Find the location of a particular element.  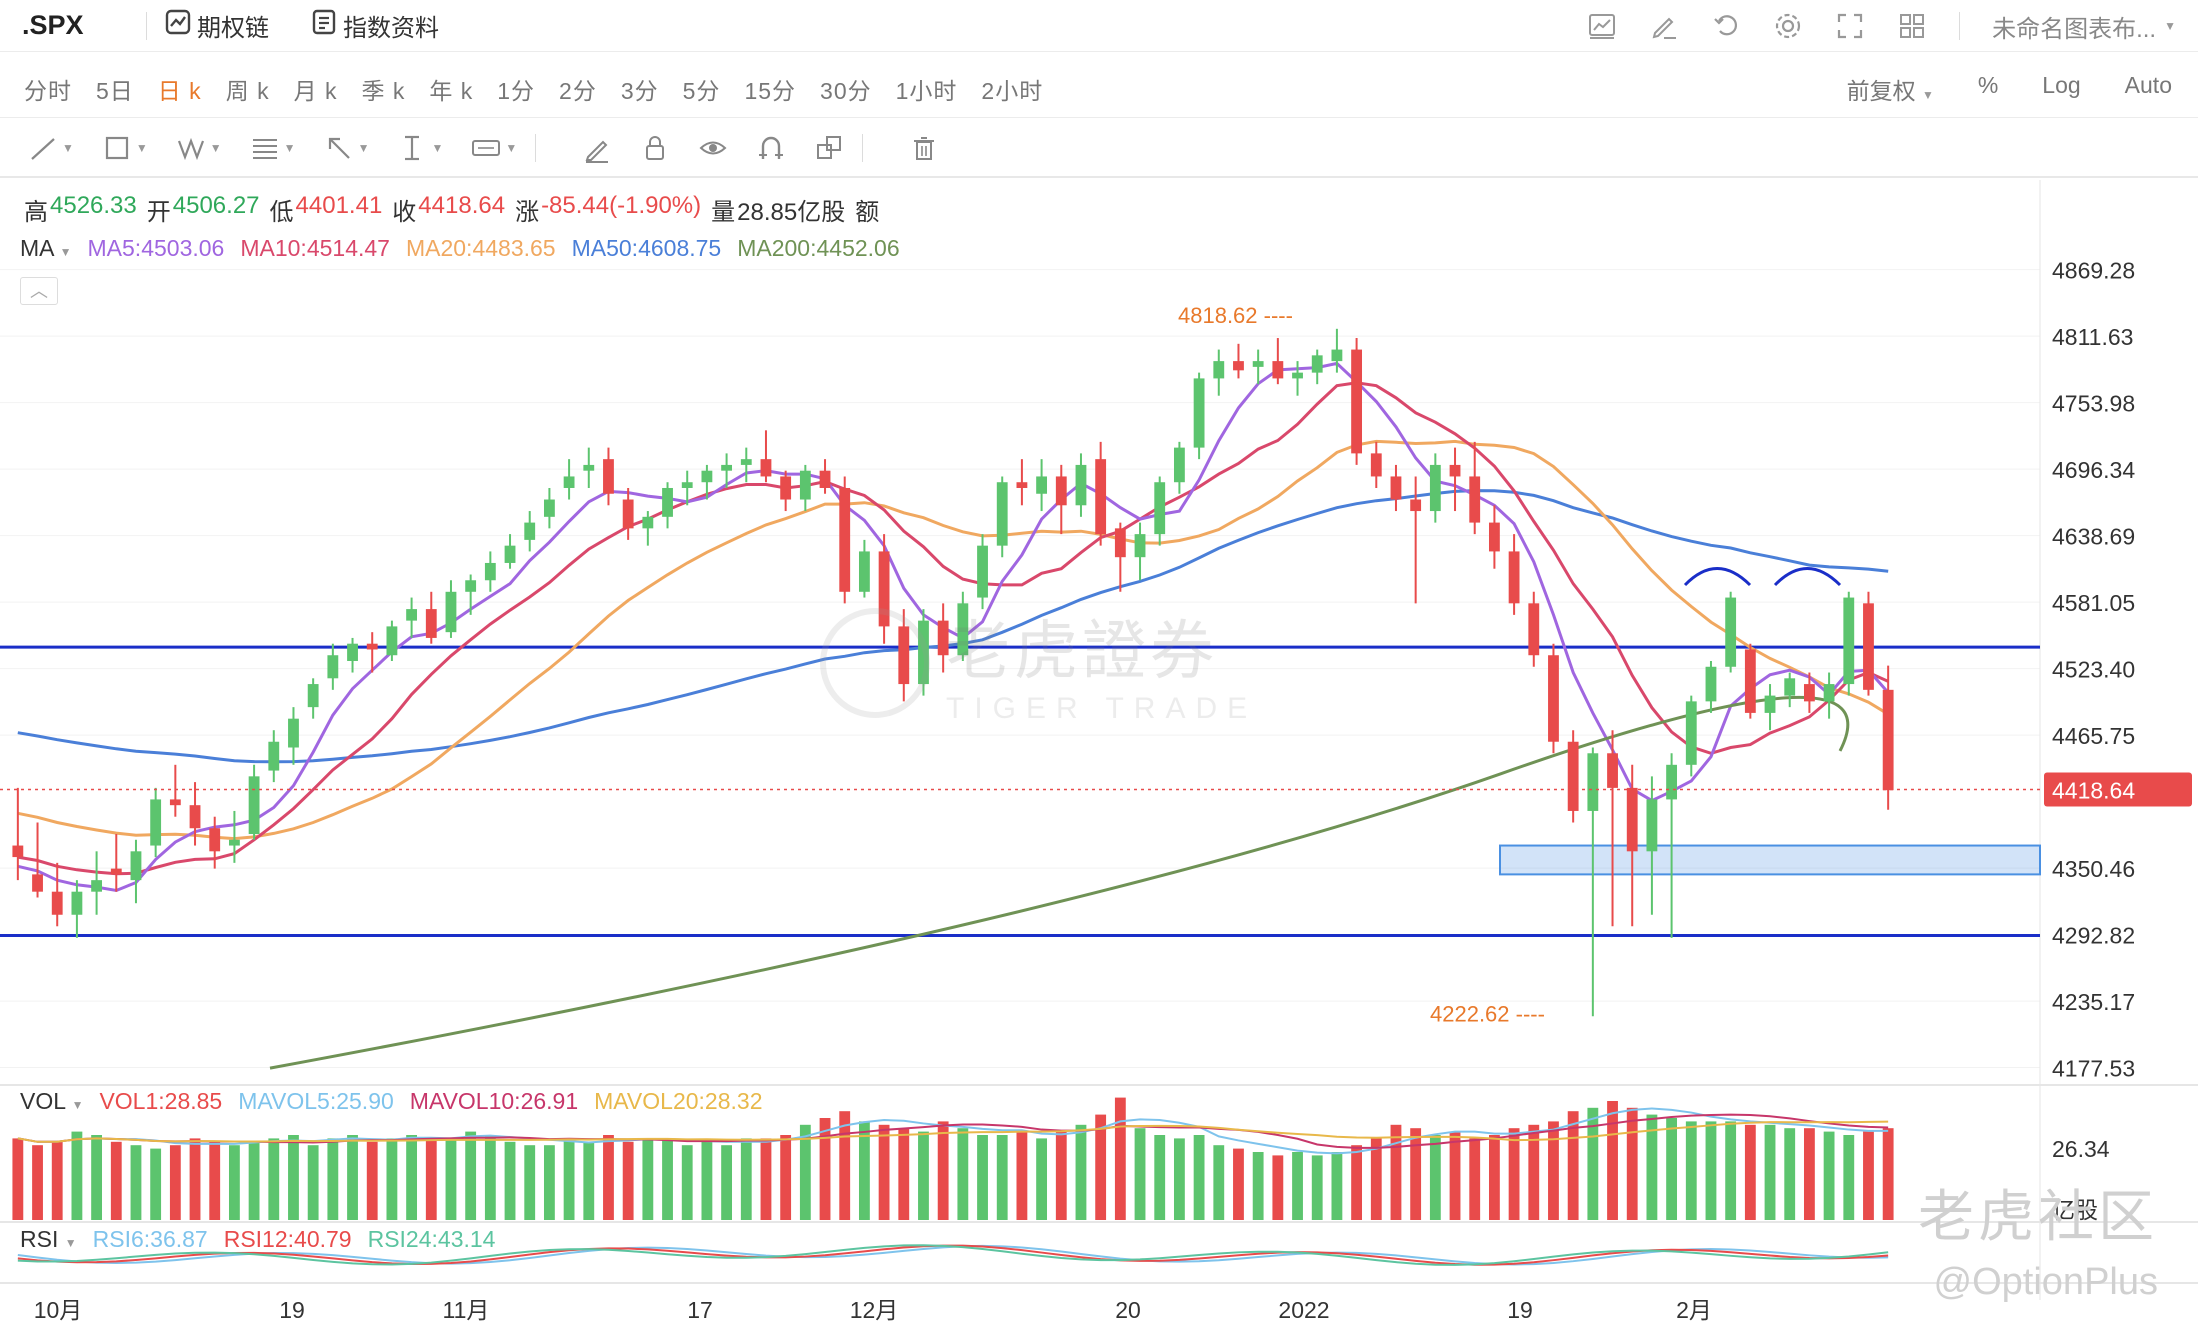

double-top-arc is located at coordinates (1717, 577).